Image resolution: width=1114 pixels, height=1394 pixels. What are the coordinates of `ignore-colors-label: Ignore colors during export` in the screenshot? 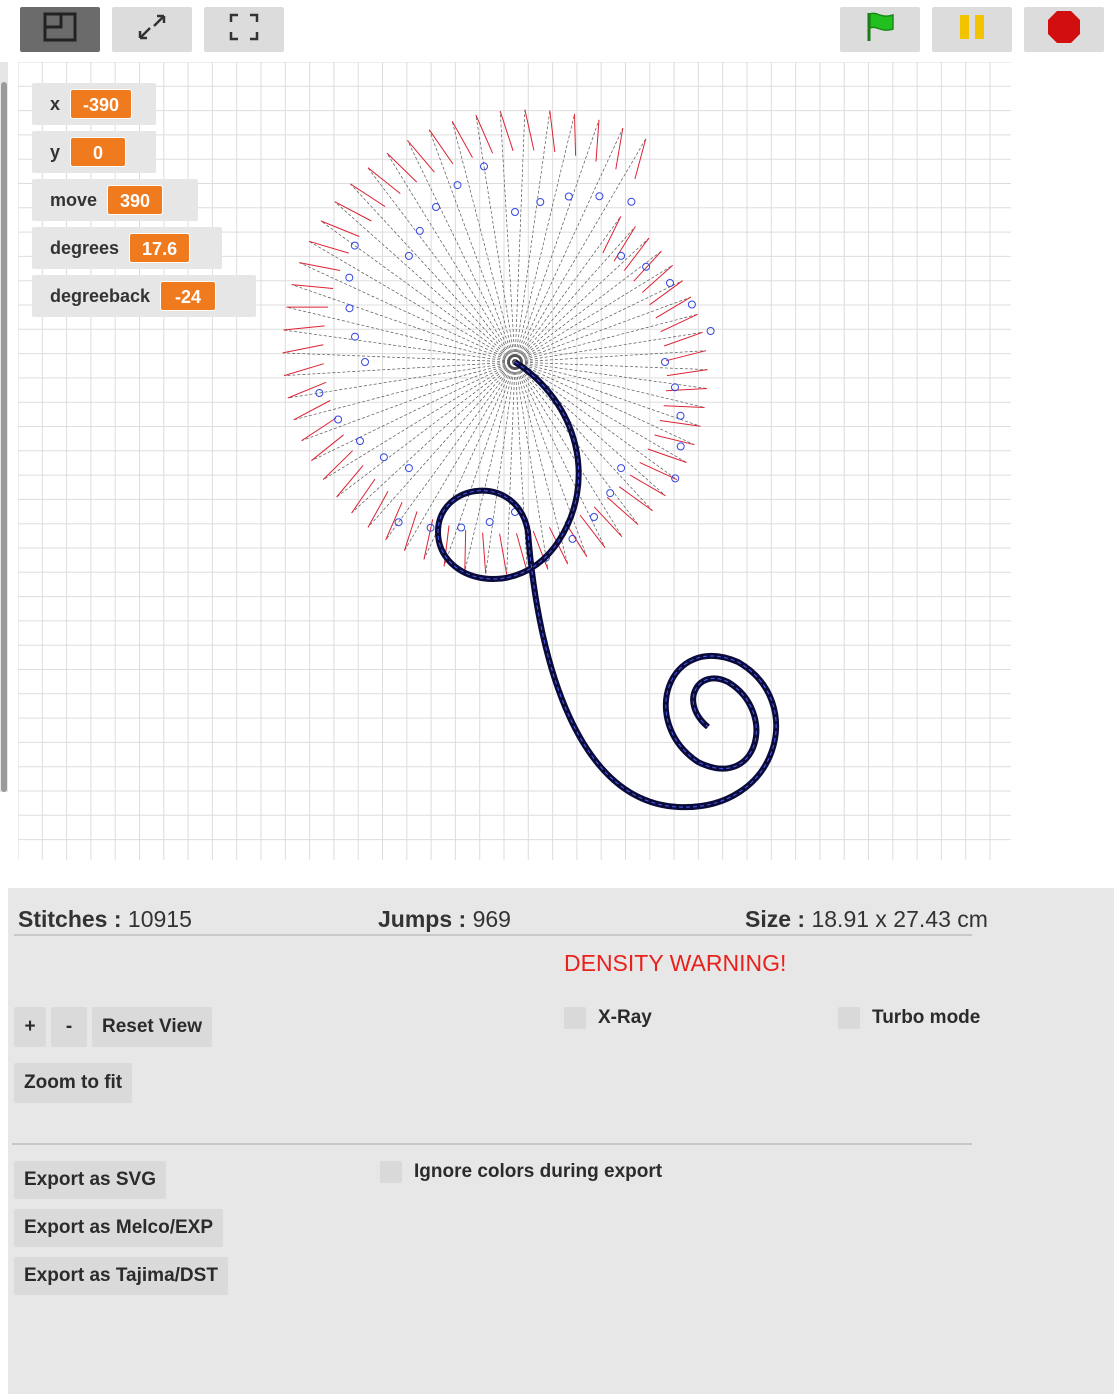 It's located at (538, 1171).